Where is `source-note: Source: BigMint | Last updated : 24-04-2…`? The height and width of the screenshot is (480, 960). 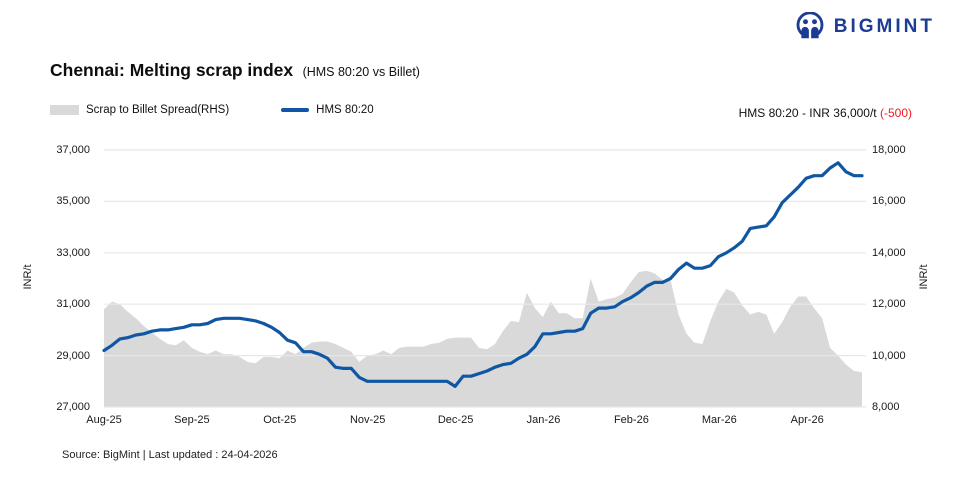
source-note: Source: BigMint | Last updated : 24-04-2… is located at coordinates (170, 455).